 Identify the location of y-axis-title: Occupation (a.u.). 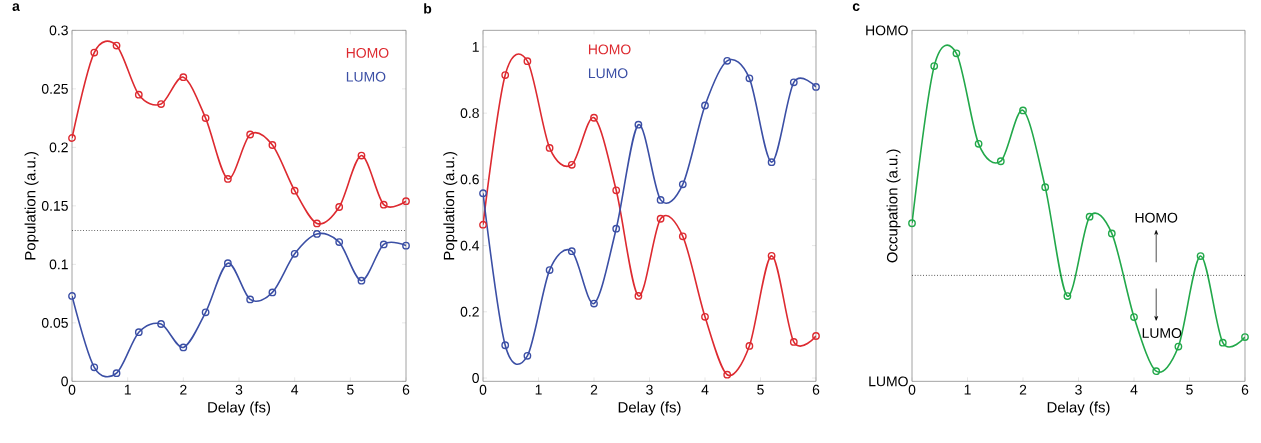
(893, 206).